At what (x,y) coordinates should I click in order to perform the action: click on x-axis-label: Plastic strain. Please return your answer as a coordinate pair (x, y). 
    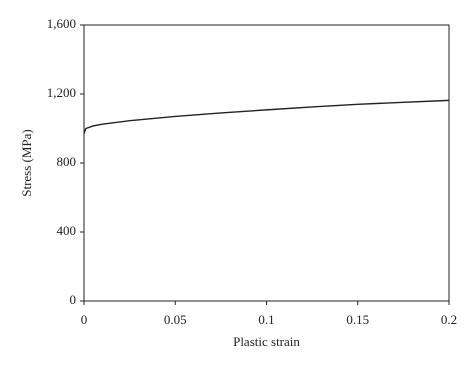
    Looking at the image, I should click on (266, 341).